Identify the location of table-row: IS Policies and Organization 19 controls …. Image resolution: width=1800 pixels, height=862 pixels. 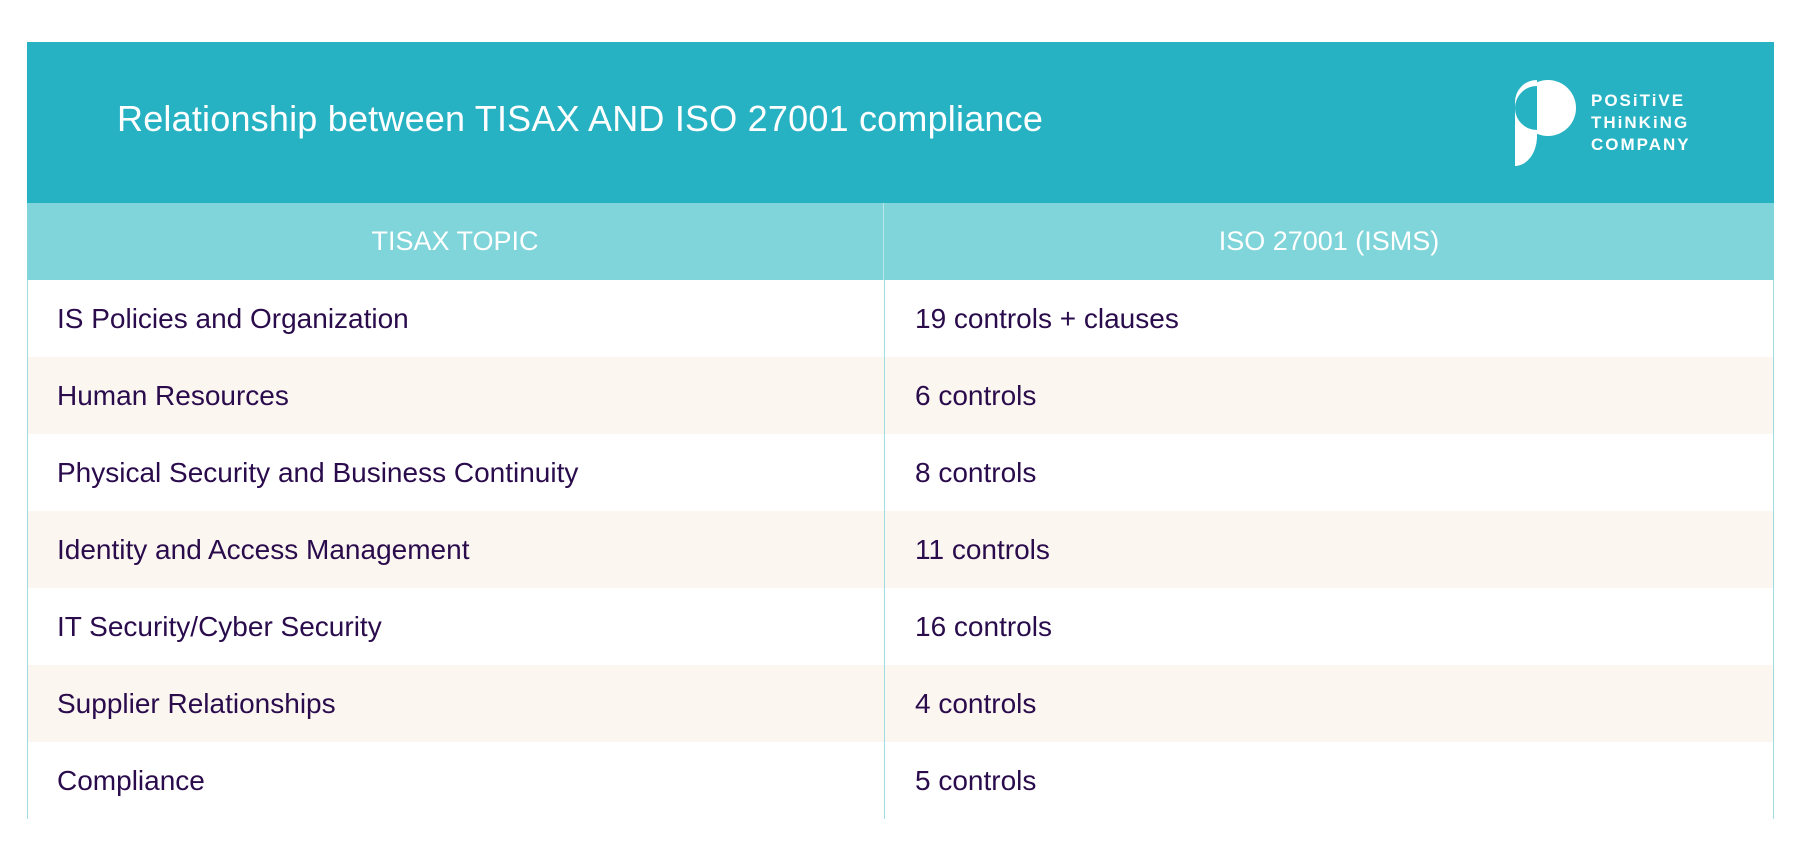
(900, 318).